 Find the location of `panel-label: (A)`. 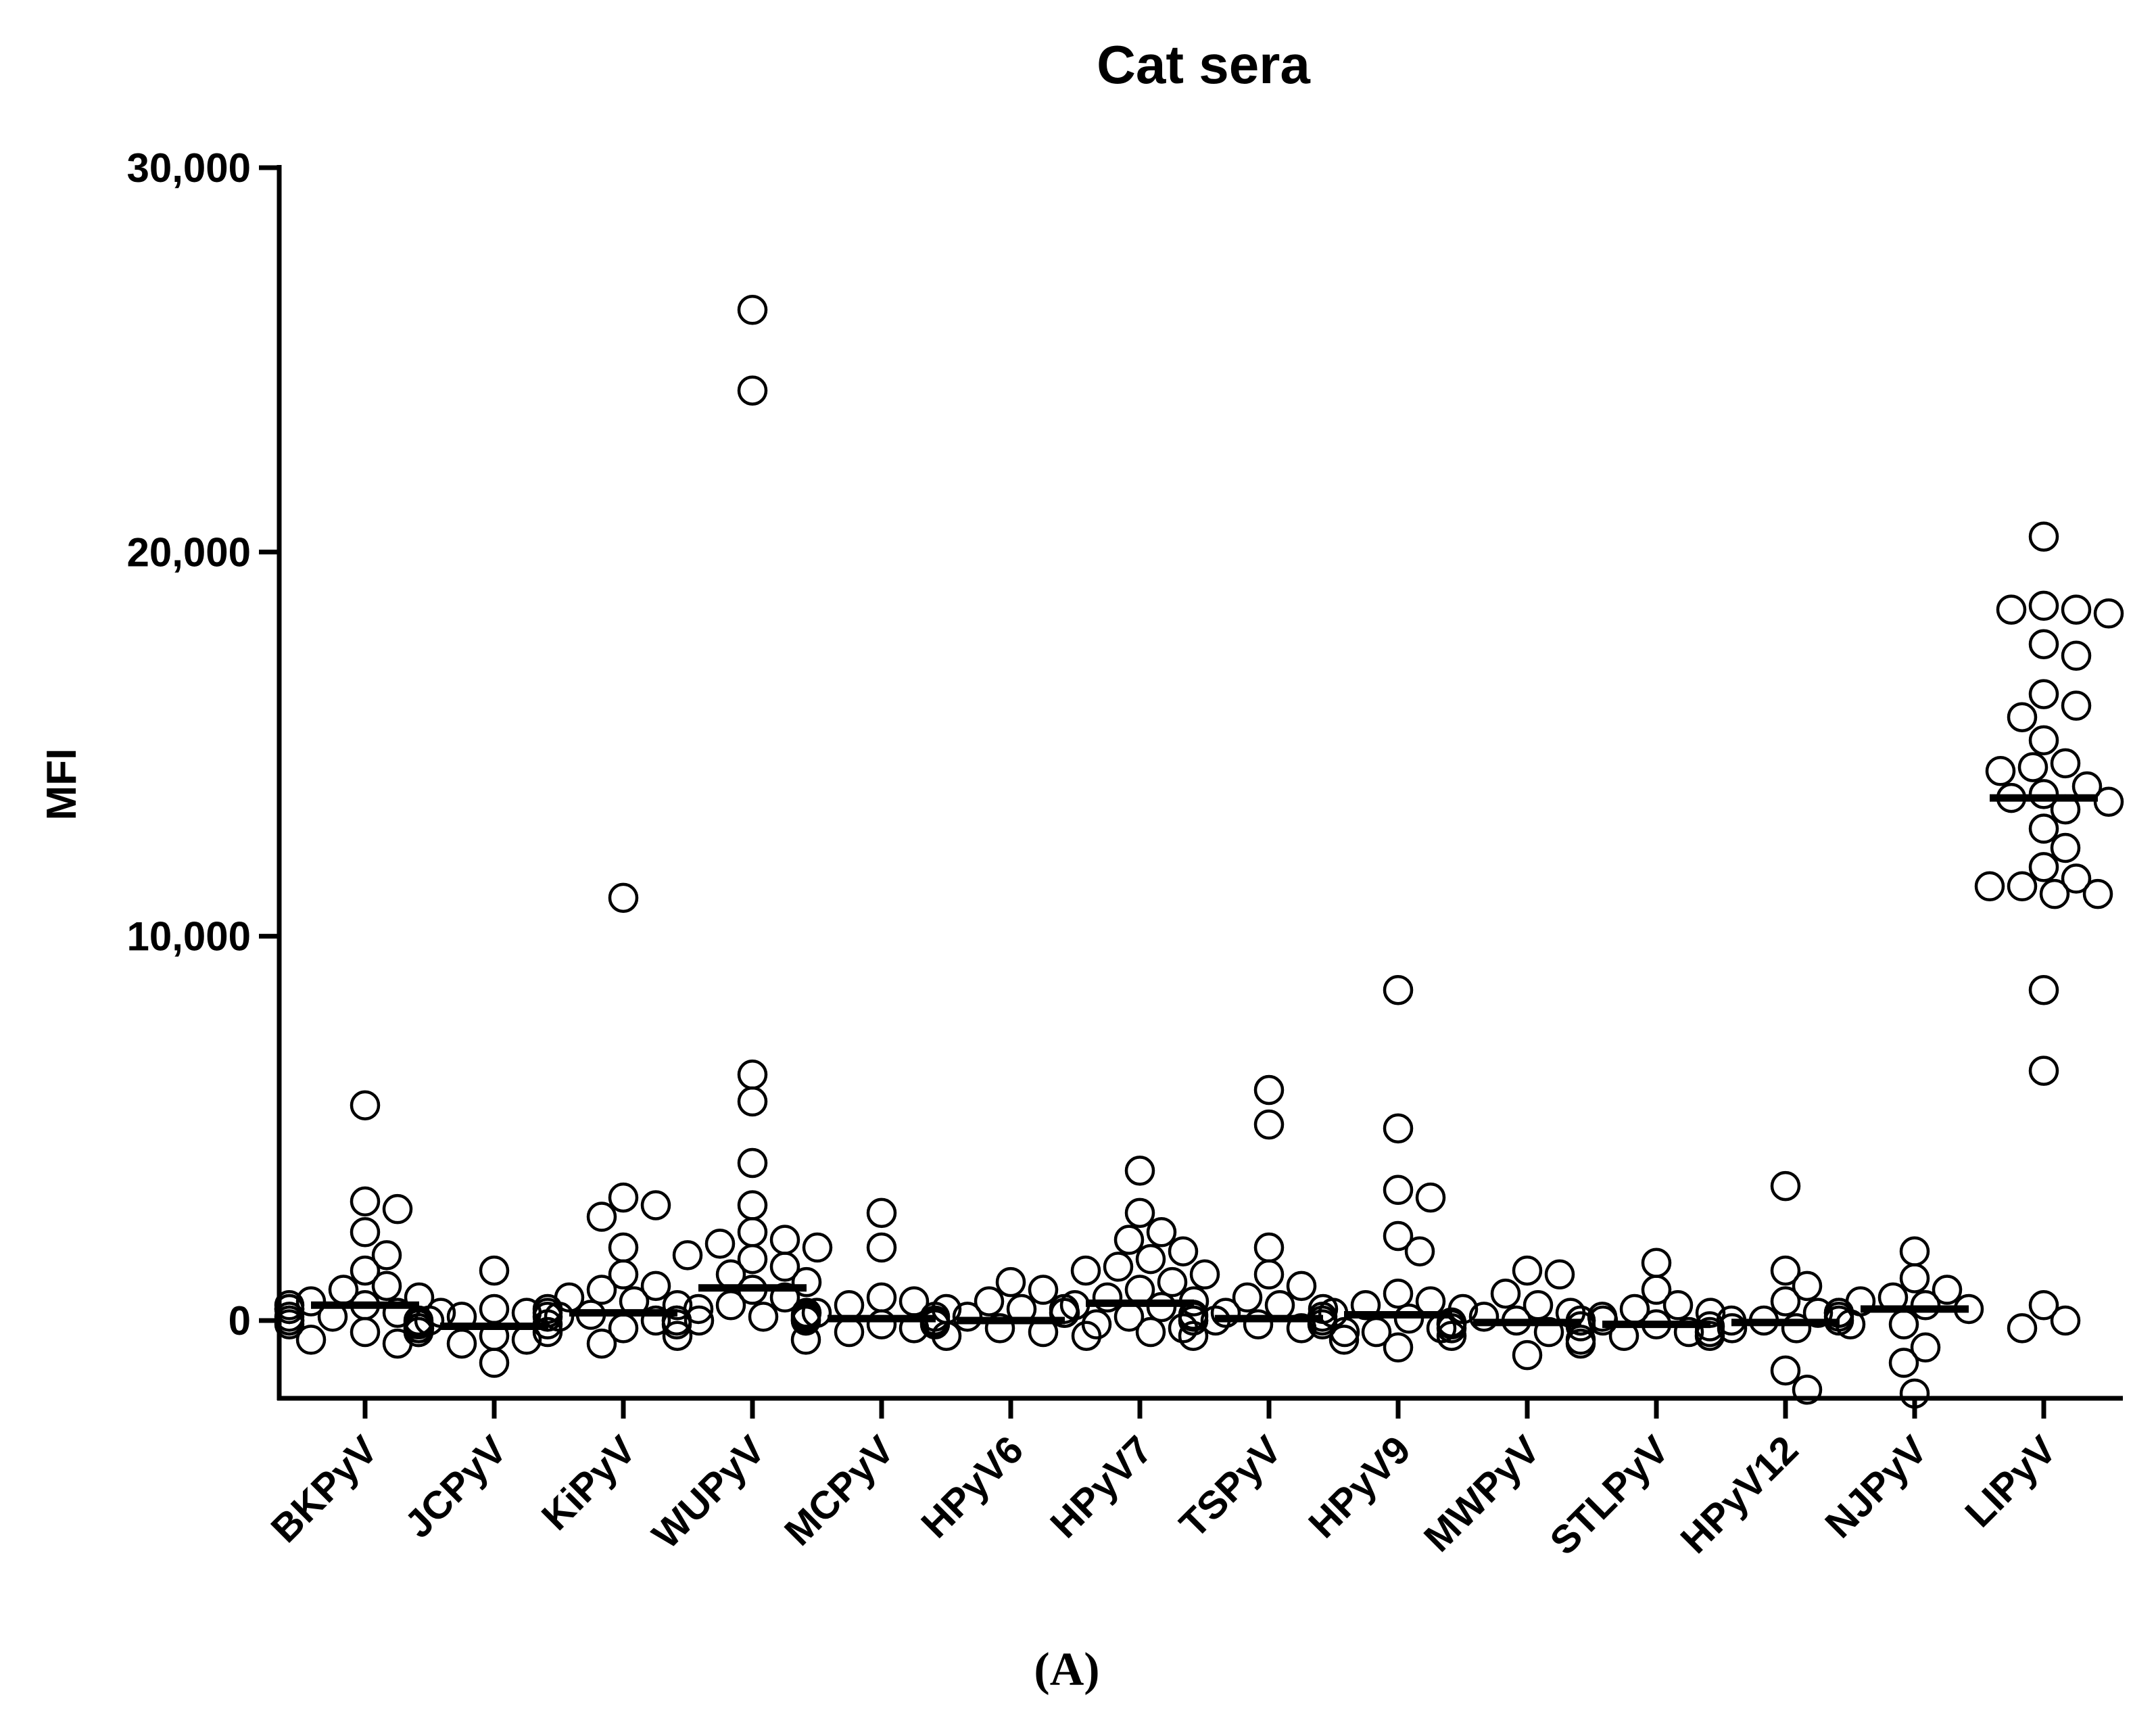

panel-label: (A) is located at coordinates (1066, 1670).